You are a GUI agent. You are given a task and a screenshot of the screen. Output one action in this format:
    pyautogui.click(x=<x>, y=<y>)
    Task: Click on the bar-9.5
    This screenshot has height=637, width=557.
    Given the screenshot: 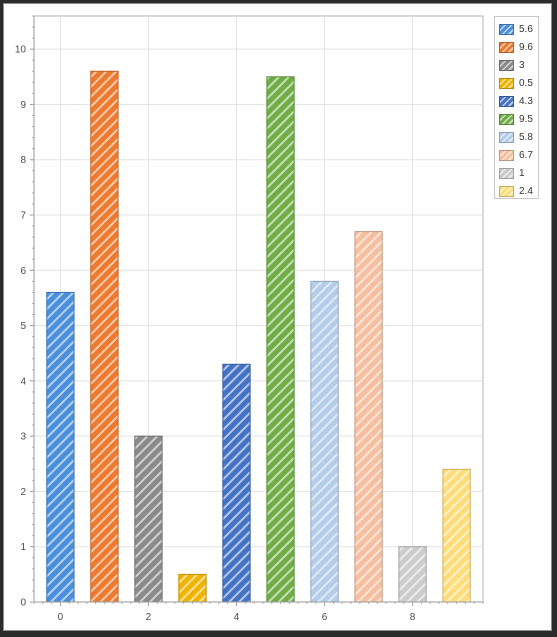 What is the action you would take?
    pyautogui.click(x=280, y=339)
    